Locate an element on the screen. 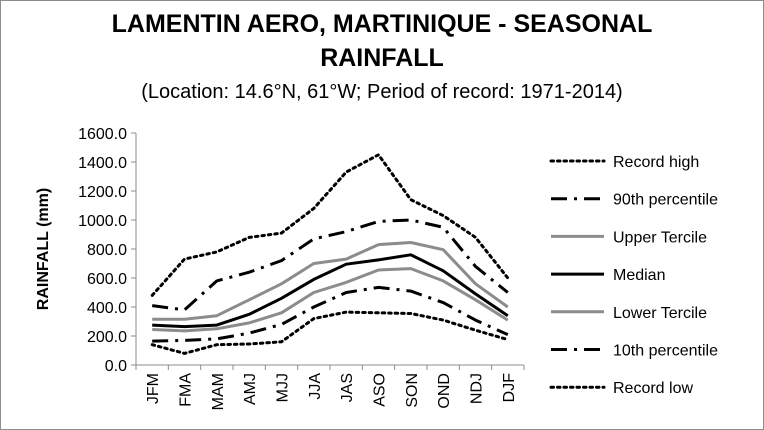 The height and width of the screenshot is (430, 764). x-tick-label: NDJ is located at coordinates (477, 388).